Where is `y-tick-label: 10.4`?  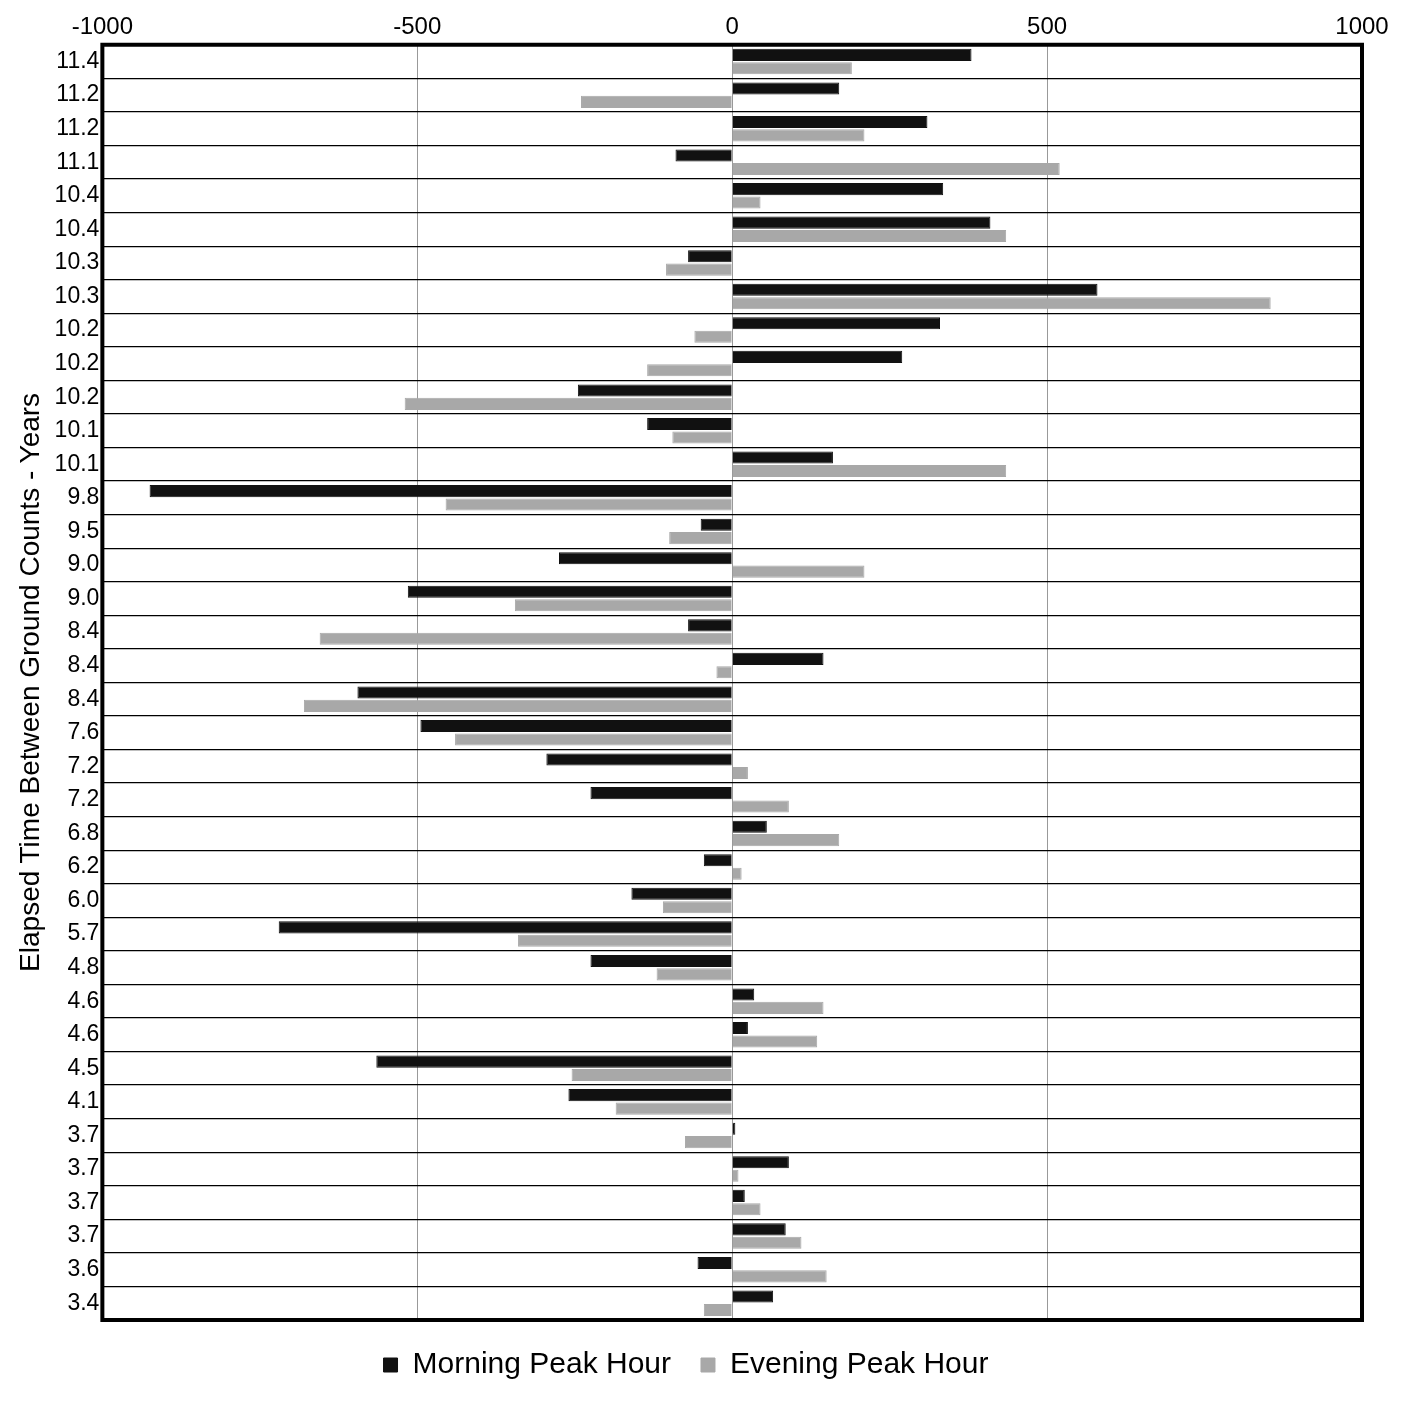 y-tick-label: 10.4 is located at coordinates (77, 194).